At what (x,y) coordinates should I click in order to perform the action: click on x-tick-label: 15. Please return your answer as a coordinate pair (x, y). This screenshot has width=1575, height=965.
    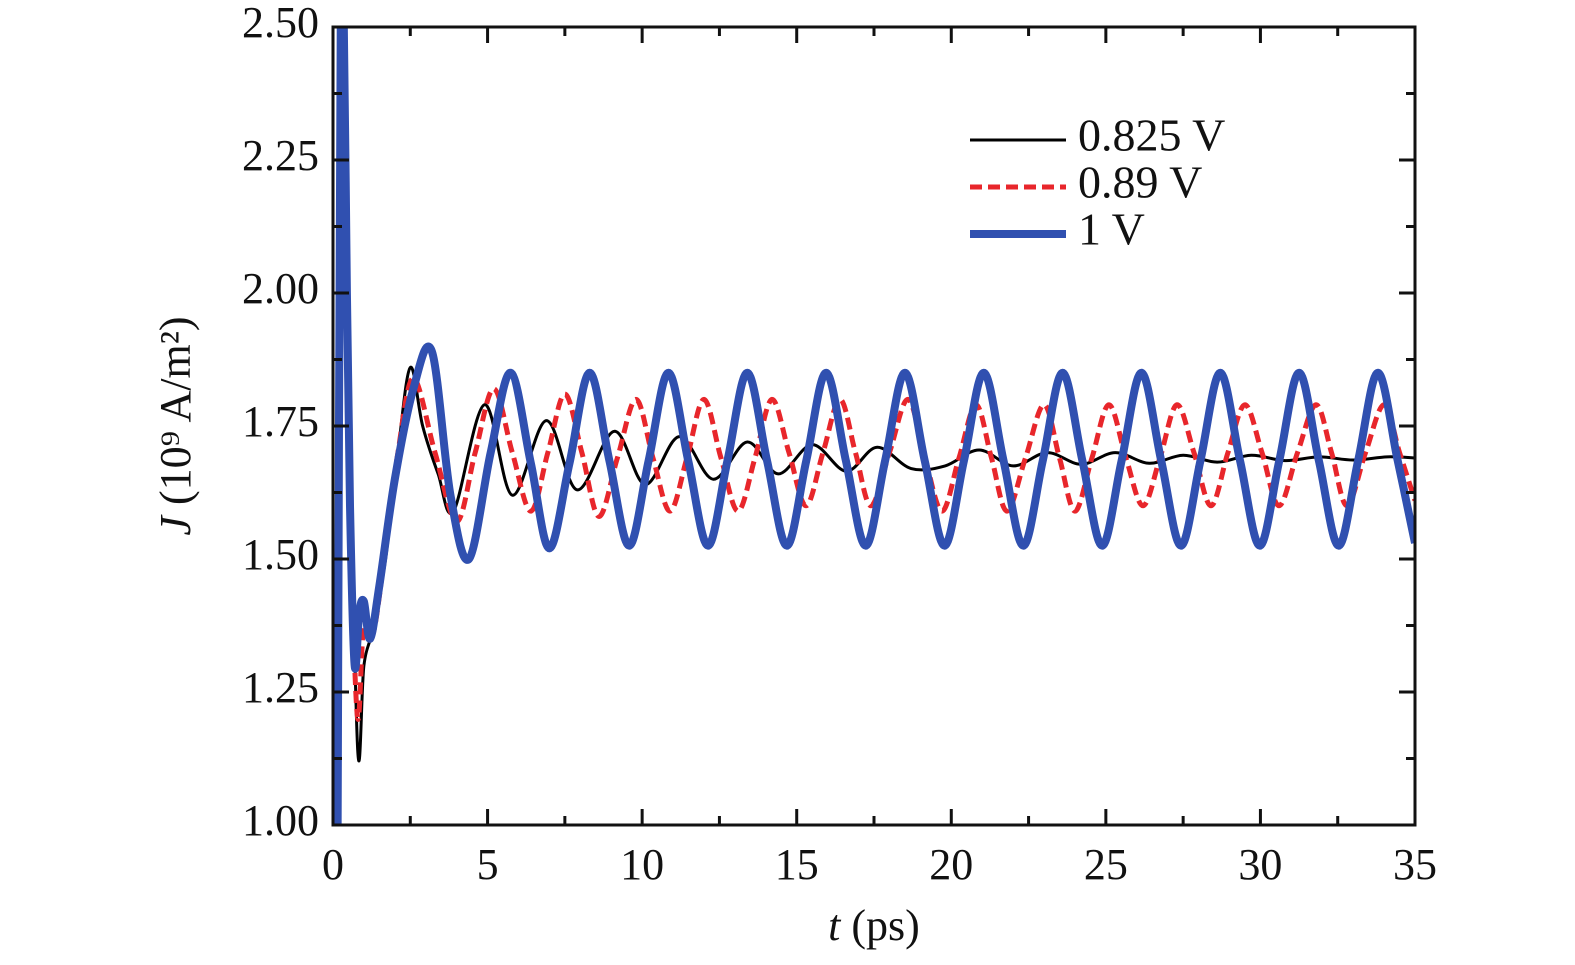
    Looking at the image, I should click on (797, 864).